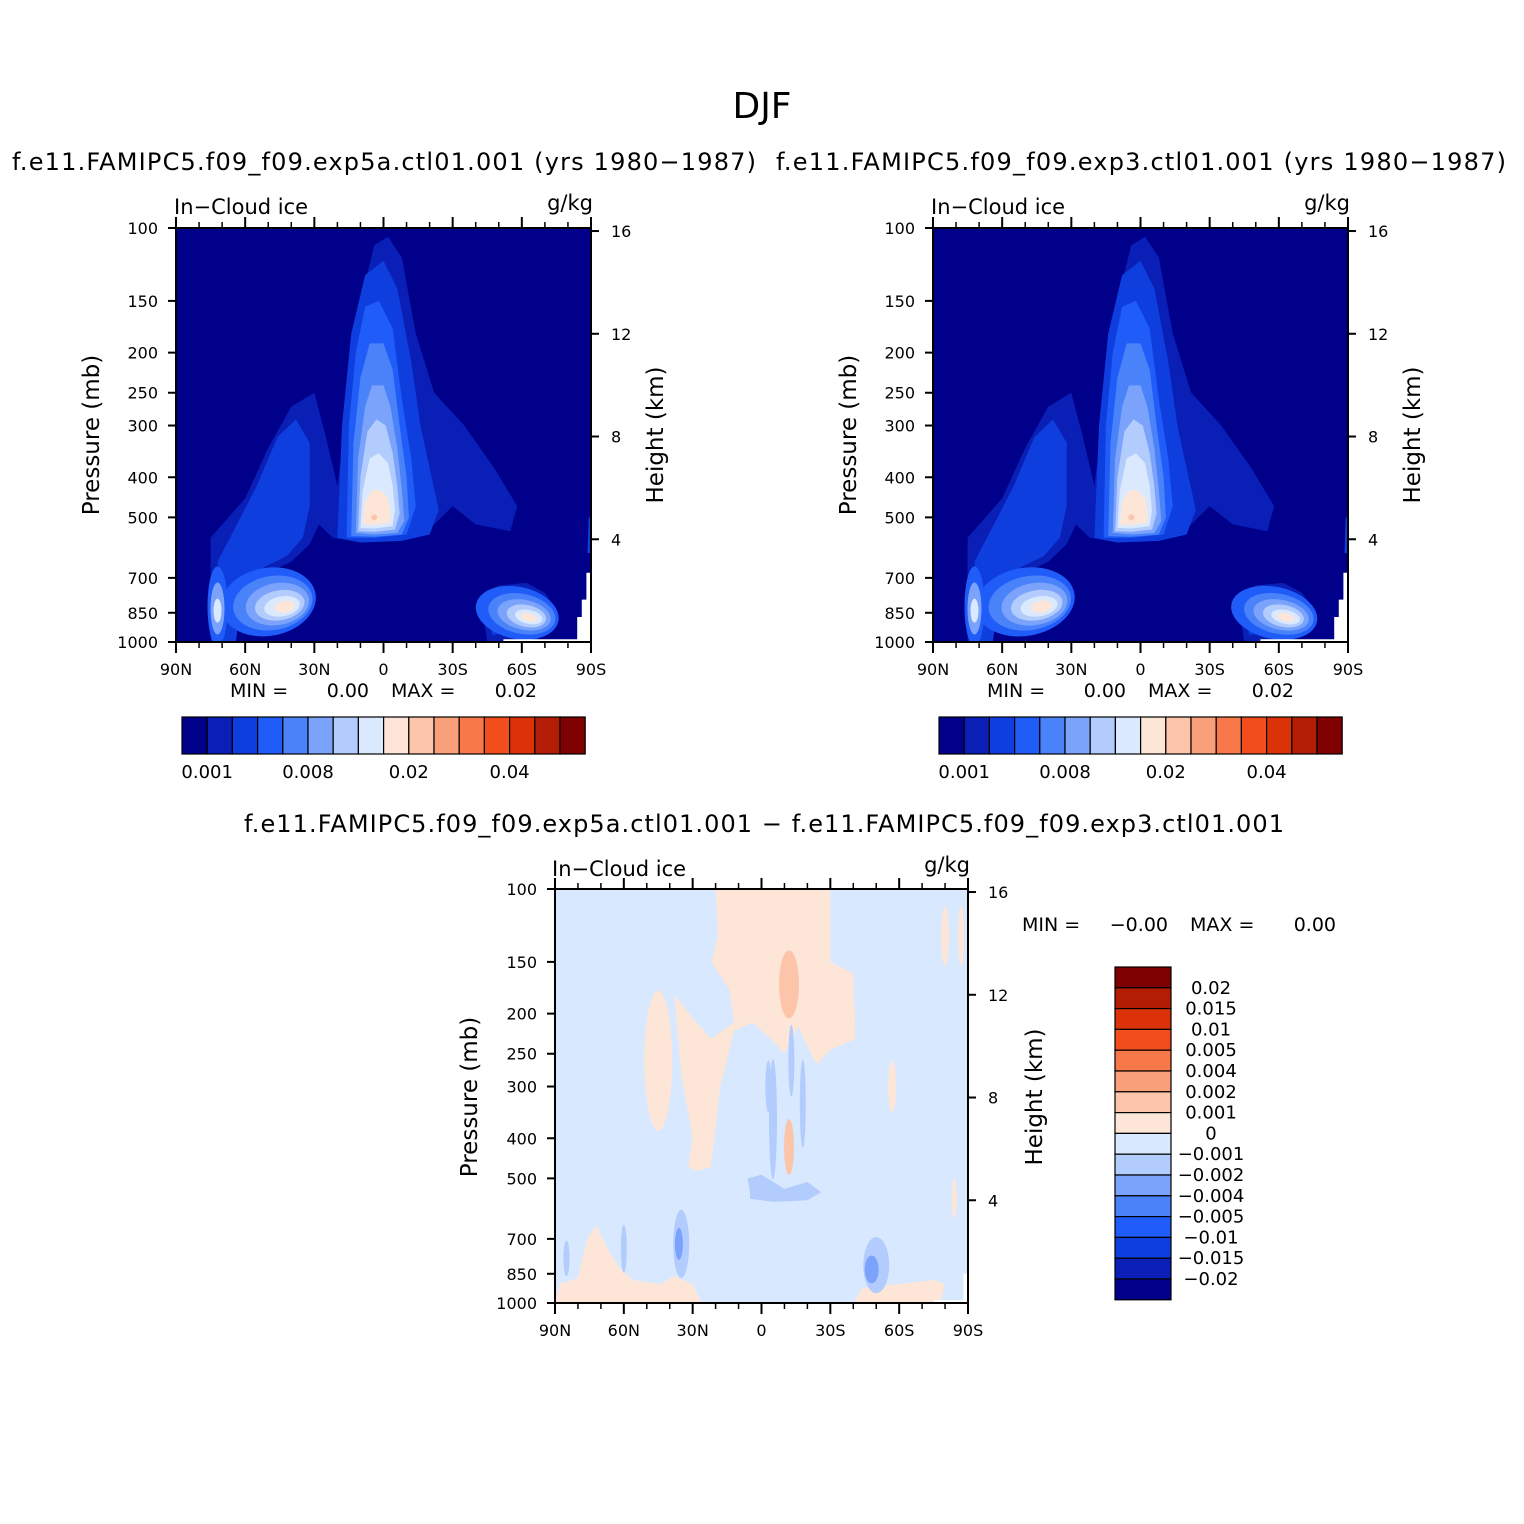 This screenshot has height=1524, width=1524. Describe the element at coordinates (993, 1098) in the screenshot. I see `y-right-tick-label: 8` at that location.